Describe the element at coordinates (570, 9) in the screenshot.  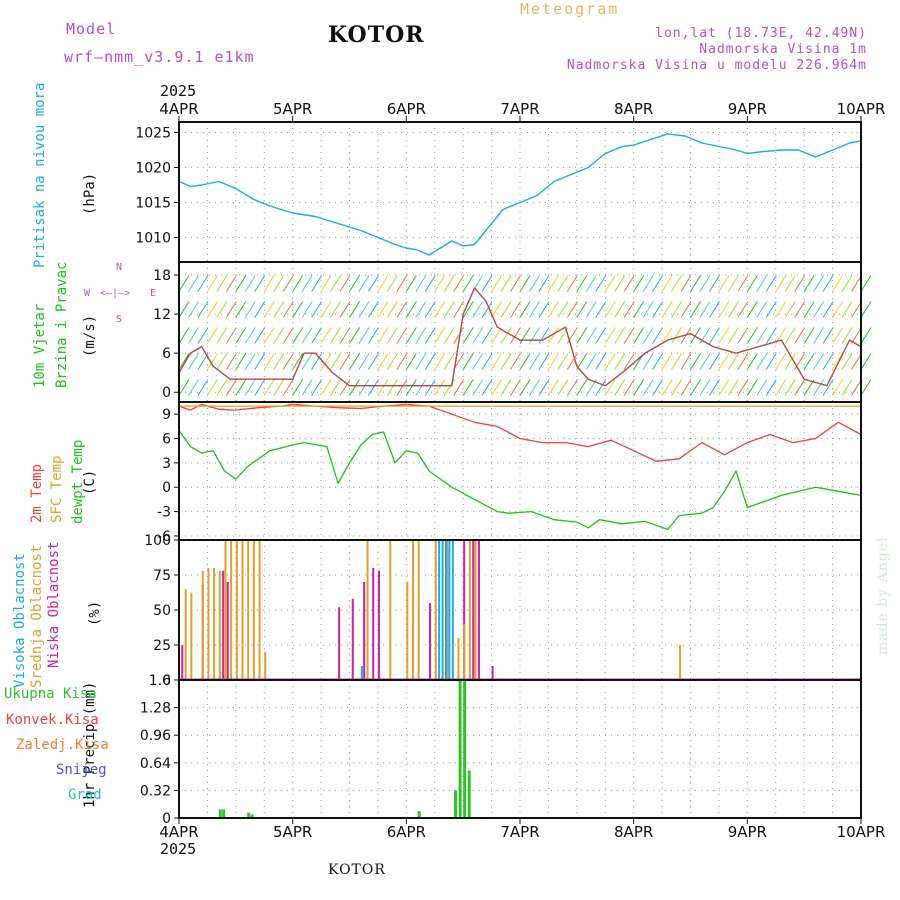
I see `product-title: Meteogram` at that location.